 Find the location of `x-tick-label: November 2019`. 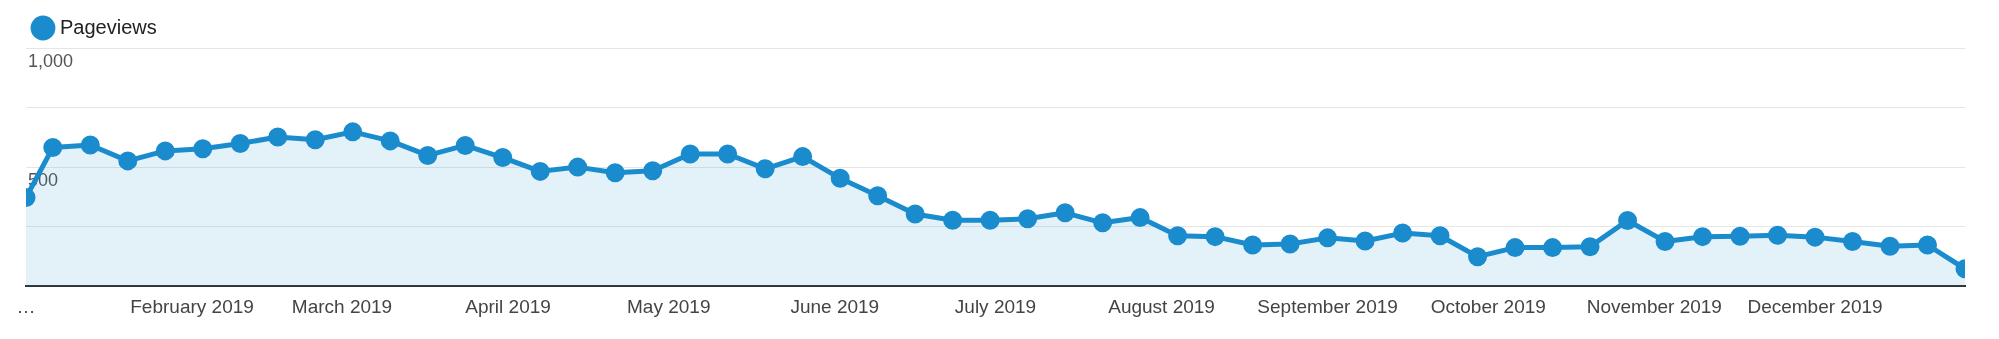

x-tick-label: November 2019 is located at coordinates (1654, 306).